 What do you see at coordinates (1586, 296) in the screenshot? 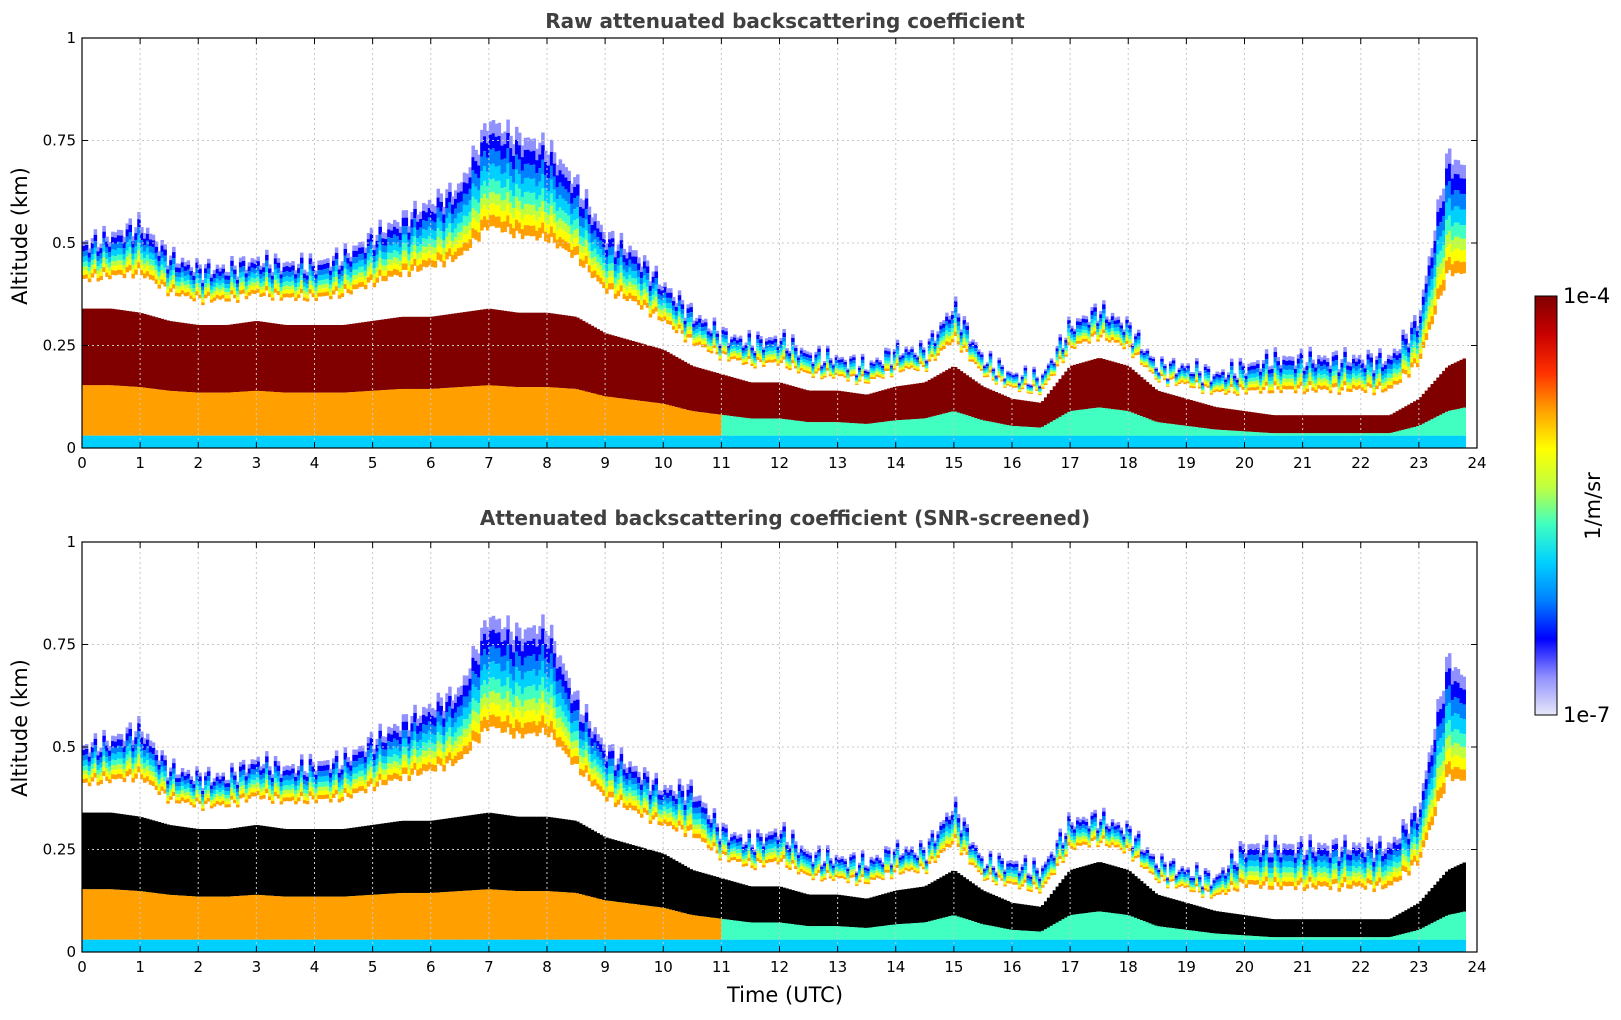
I see `colorbar-max-label: 1e-4` at bounding box center [1586, 296].